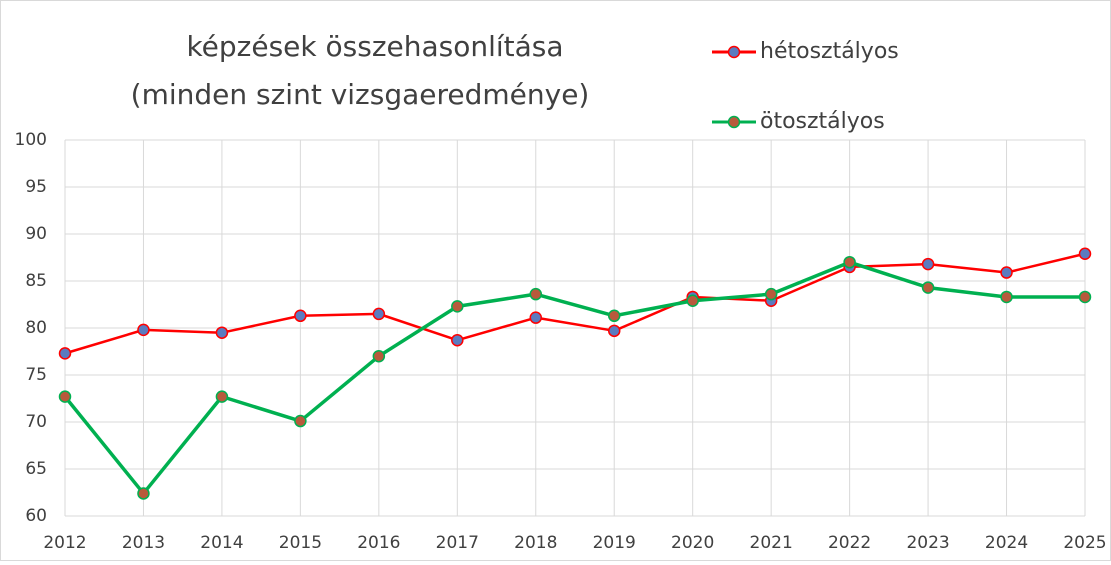 The height and width of the screenshot is (565, 1111). I want to click on x-tick-label: 2018, so click(535, 543).